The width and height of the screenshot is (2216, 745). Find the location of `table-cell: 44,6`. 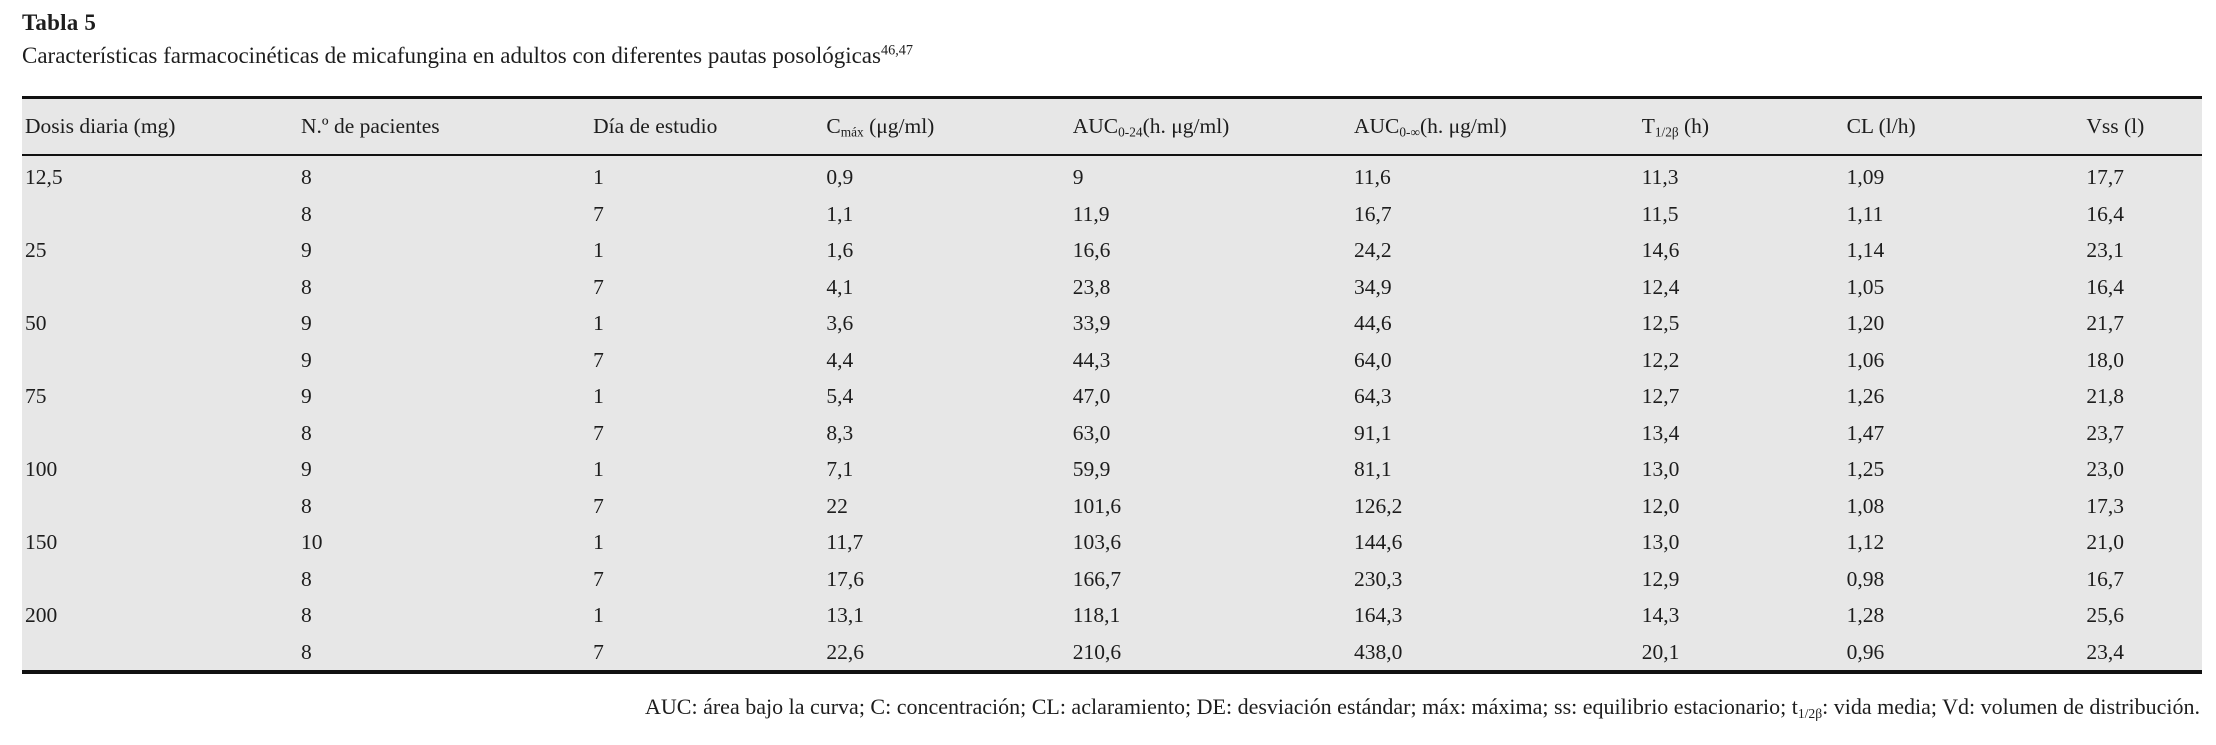

table-cell: 44,6 is located at coordinates (1372, 323).